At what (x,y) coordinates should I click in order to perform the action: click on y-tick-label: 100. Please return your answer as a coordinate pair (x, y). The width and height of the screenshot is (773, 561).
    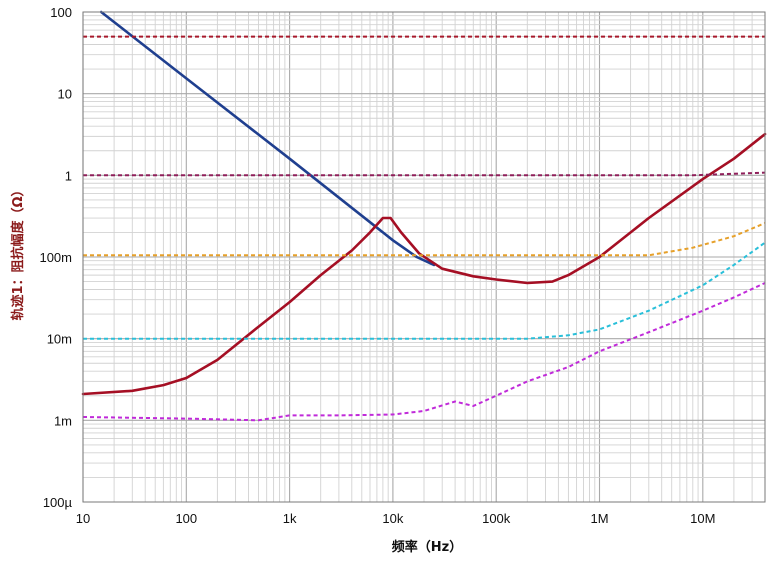
    Looking at the image, I should click on (61, 12).